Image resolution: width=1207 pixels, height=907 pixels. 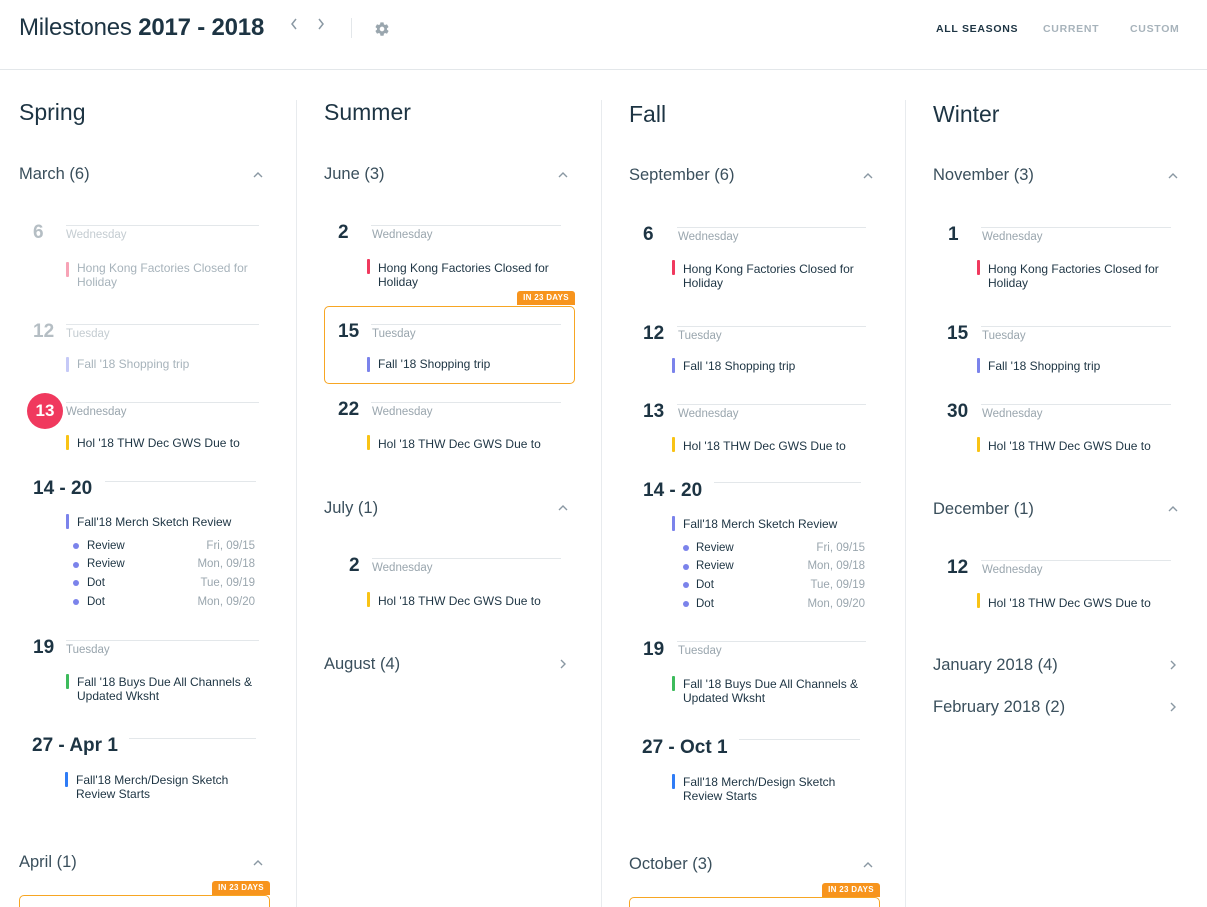 I want to click on month-header-july: July (1), so click(x=351, y=508).